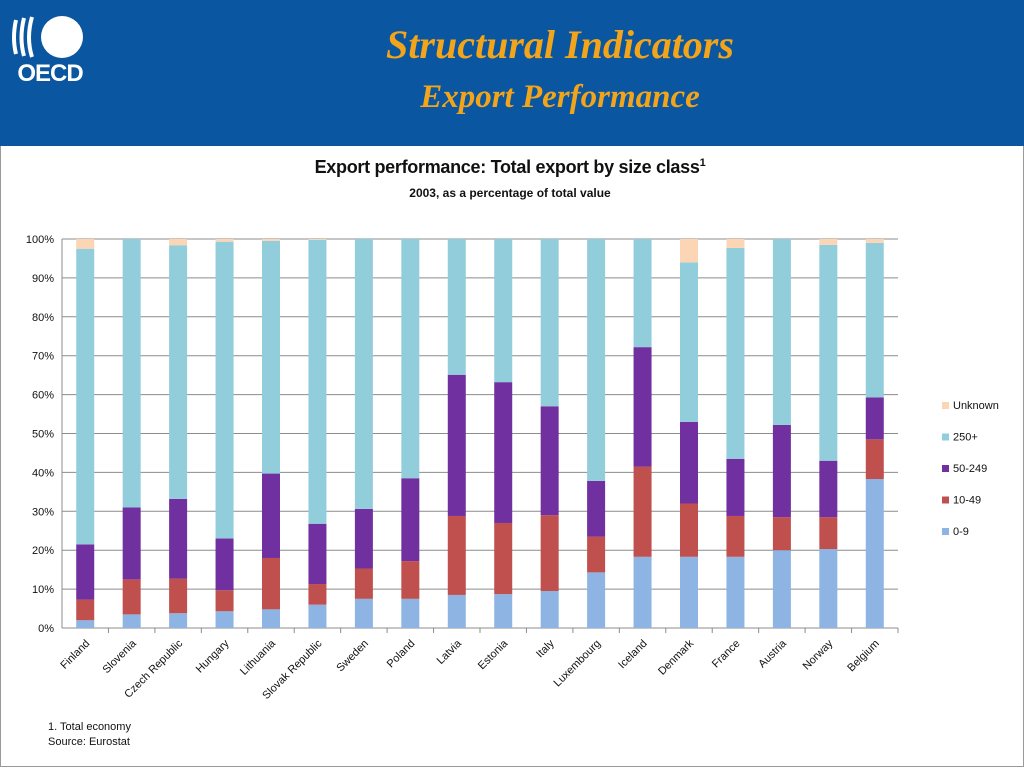 The width and height of the screenshot is (1024, 768). What do you see at coordinates (726, 654) in the screenshot?
I see `x-tick-label: France` at bounding box center [726, 654].